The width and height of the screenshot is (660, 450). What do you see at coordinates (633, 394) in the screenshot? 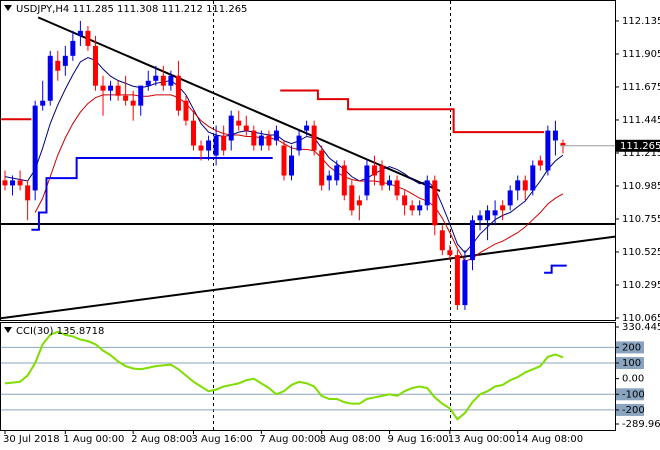
I see `cci-tick-label: -100` at bounding box center [633, 394].